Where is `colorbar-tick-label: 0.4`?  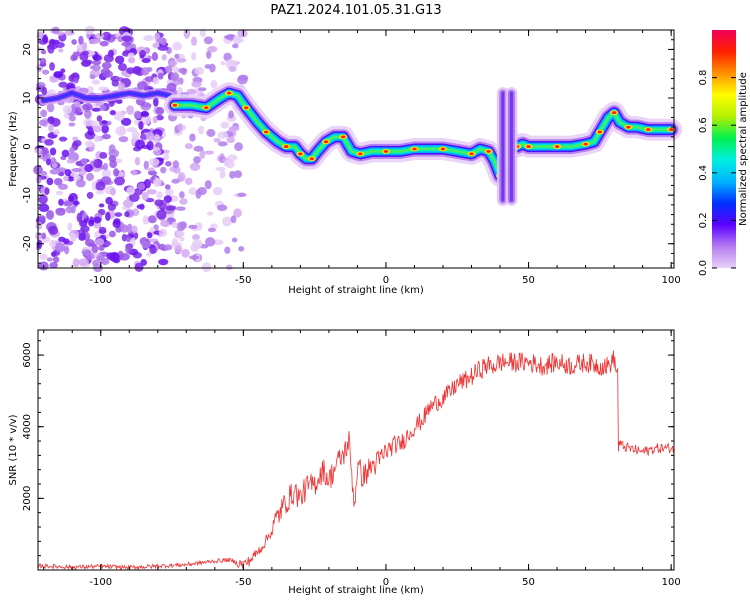
colorbar-tick-label: 0.4 is located at coordinates (703, 173).